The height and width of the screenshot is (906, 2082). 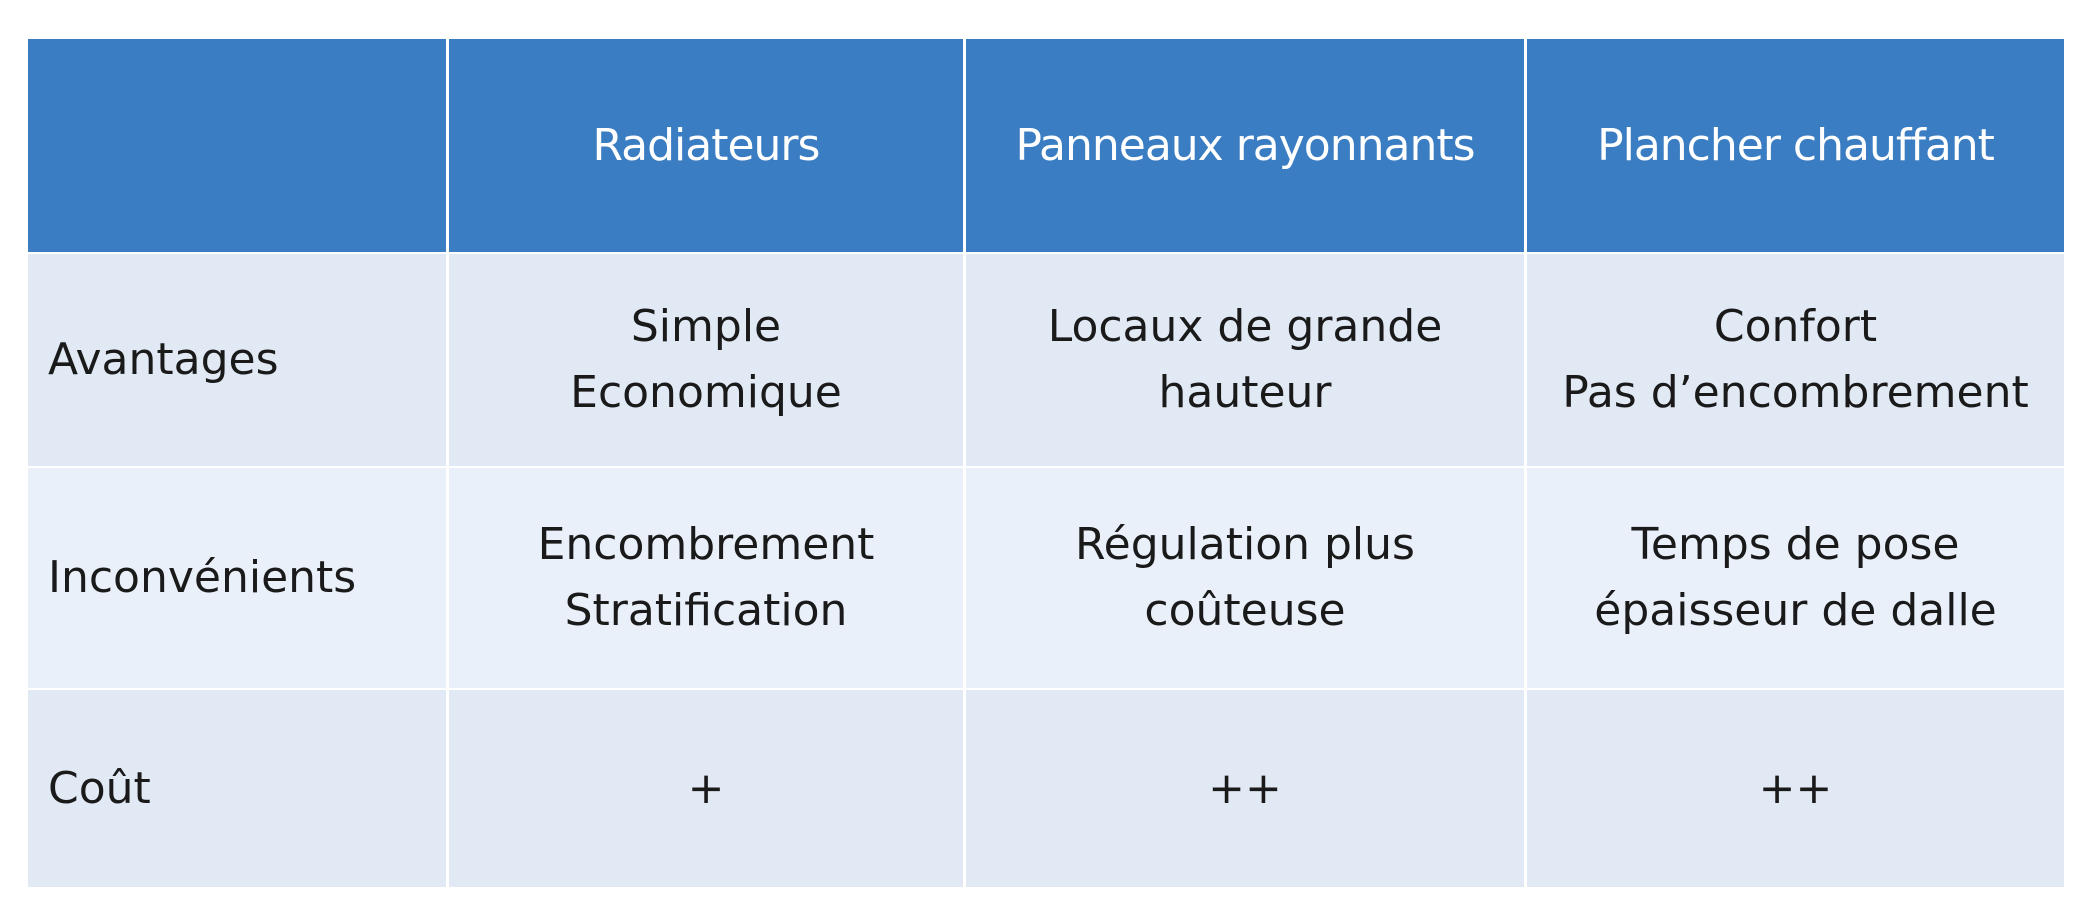 I want to click on cost-value: +, so click(x=706, y=788).